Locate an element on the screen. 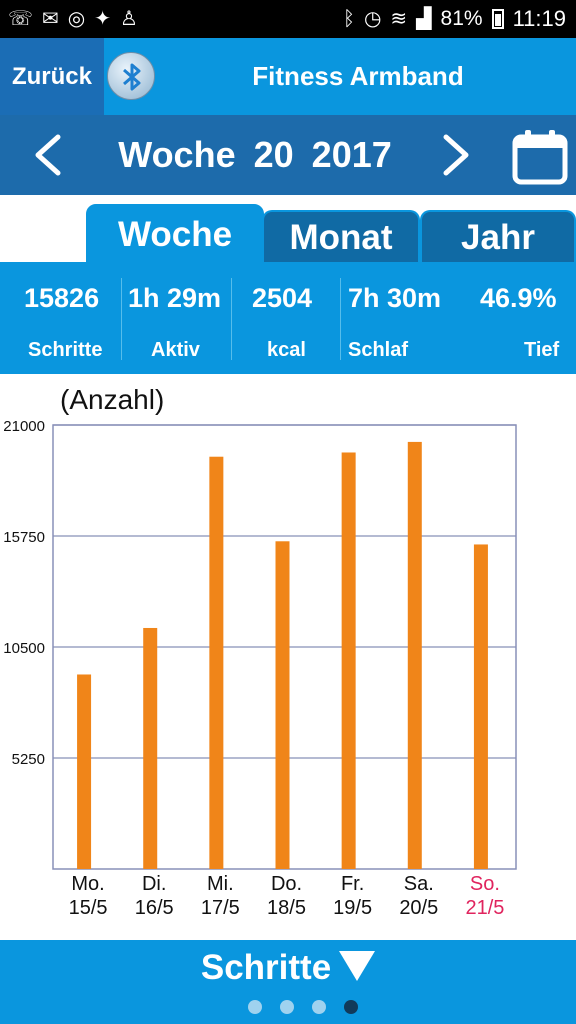 The width and height of the screenshot is (576, 1024). next-week-button is located at coordinates (456, 155).